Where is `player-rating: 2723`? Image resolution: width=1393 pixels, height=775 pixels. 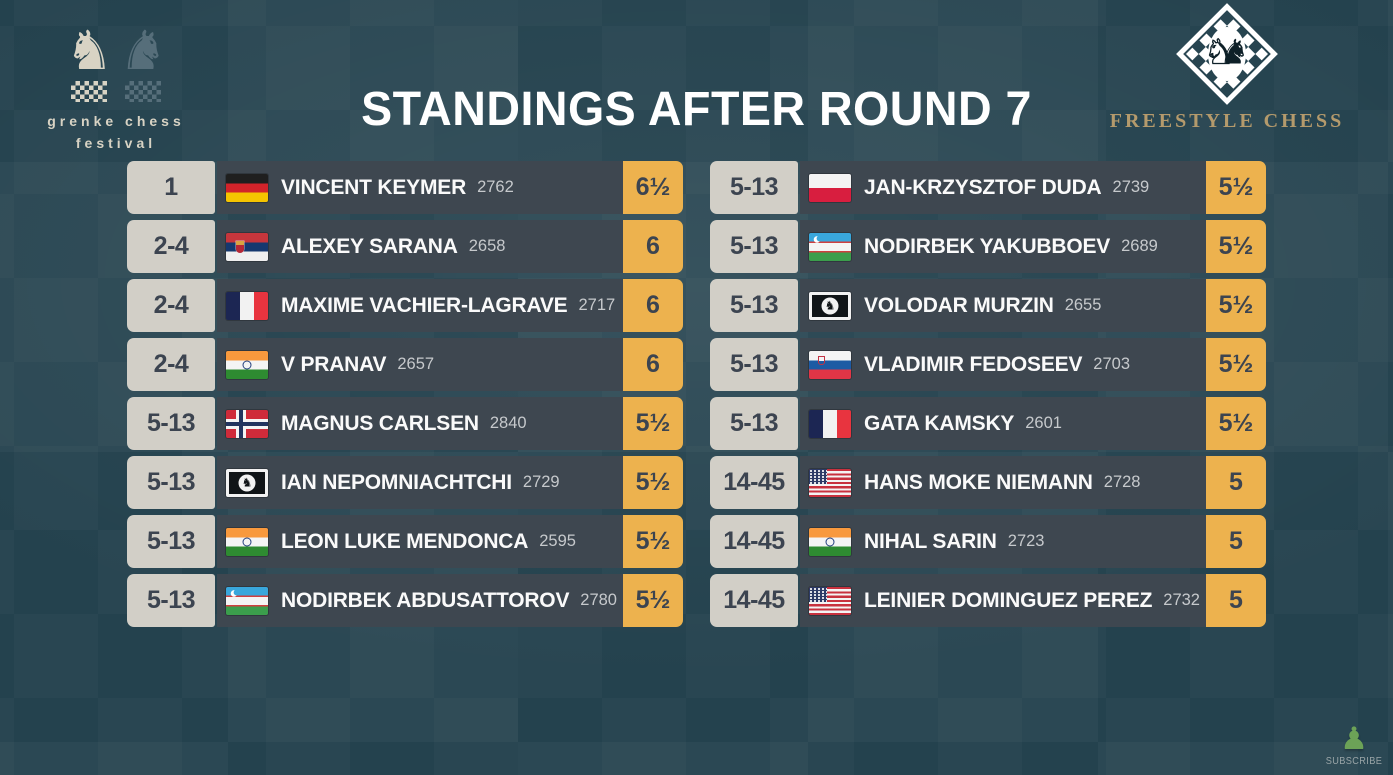 player-rating: 2723 is located at coordinates (1026, 541).